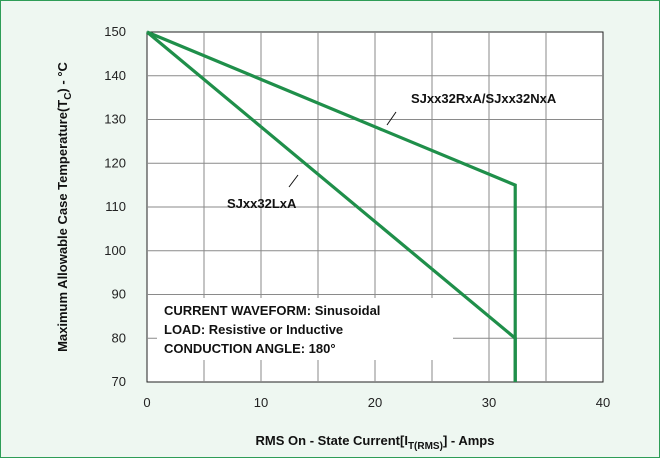  What do you see at coordinates (115, 162) in the screenshot?
I see `y-tick-label: 120` at bounding box center [115, 162].